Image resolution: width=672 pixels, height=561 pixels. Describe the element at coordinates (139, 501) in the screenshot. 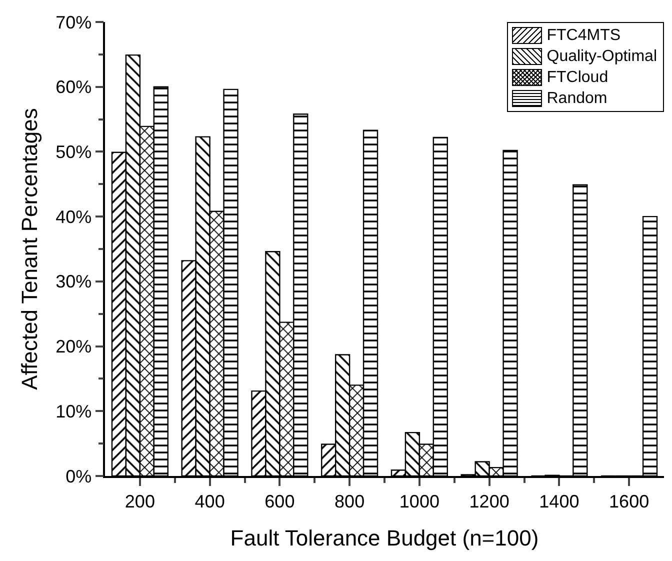

I see `x-tick-label: 200` at that location.